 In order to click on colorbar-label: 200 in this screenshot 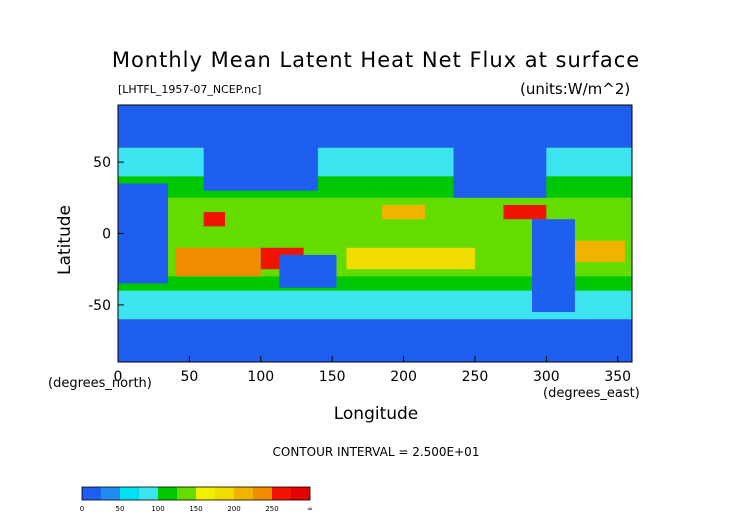, I will do `click(233, 509)`.